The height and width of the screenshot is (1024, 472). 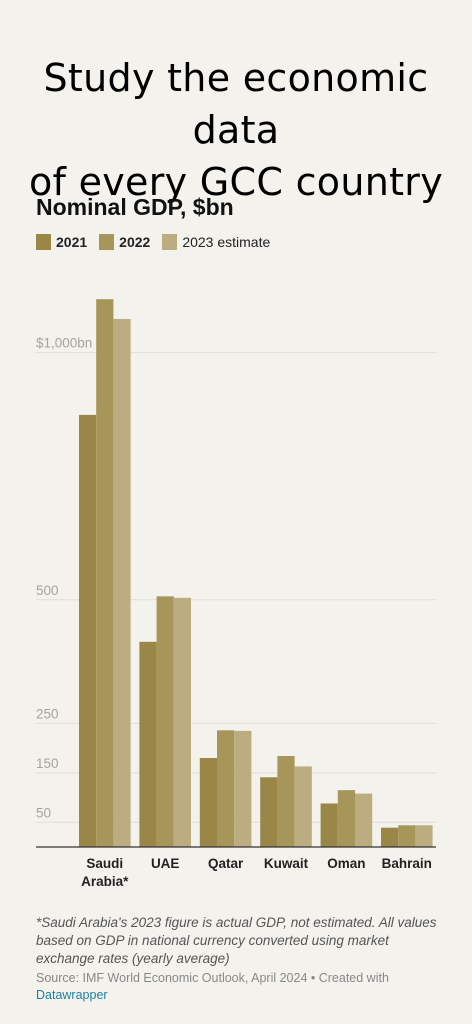 What do you see at coordinates (135, 207) in the screenshot?
I see `chart-title: Nominal GDP, $bn` at bounding box center [135, 207].